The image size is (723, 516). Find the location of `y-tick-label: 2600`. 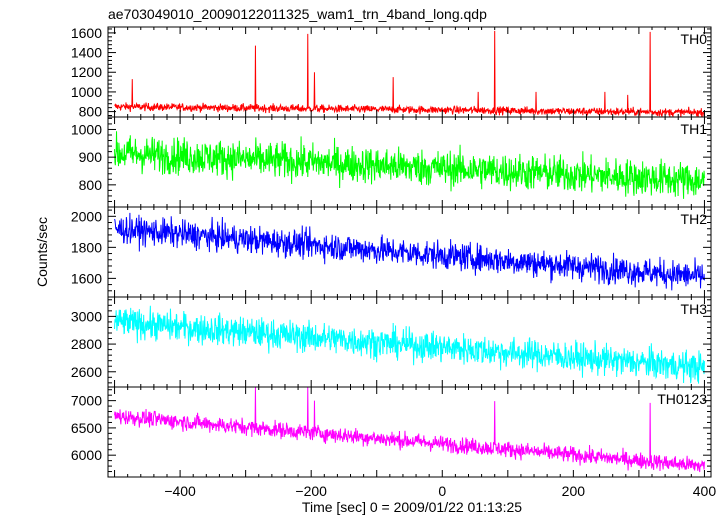

y-tick-label: 2600 is located at coordinates (86, 372).